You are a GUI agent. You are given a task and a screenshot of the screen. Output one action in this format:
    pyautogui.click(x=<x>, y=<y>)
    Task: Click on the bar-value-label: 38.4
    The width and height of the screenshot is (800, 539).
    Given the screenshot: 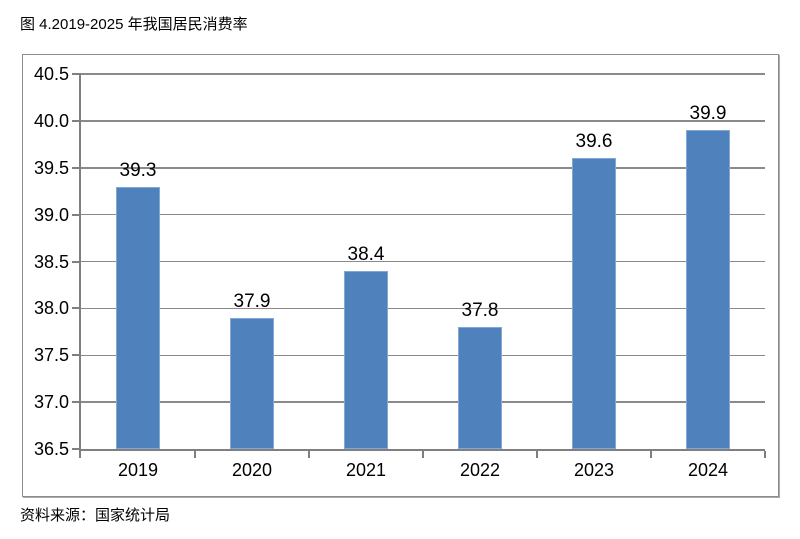 What is the action you would take?
    pyautogui.click(x=366, y=254)
    